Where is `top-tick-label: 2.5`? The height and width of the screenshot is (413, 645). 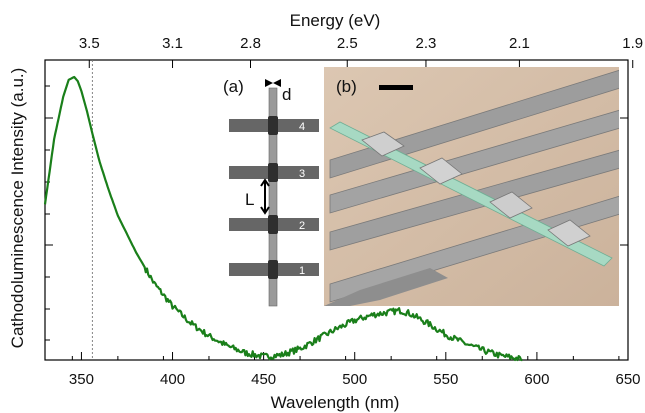 top-tick-label: 2.5 is located at coordinates (347, 43).